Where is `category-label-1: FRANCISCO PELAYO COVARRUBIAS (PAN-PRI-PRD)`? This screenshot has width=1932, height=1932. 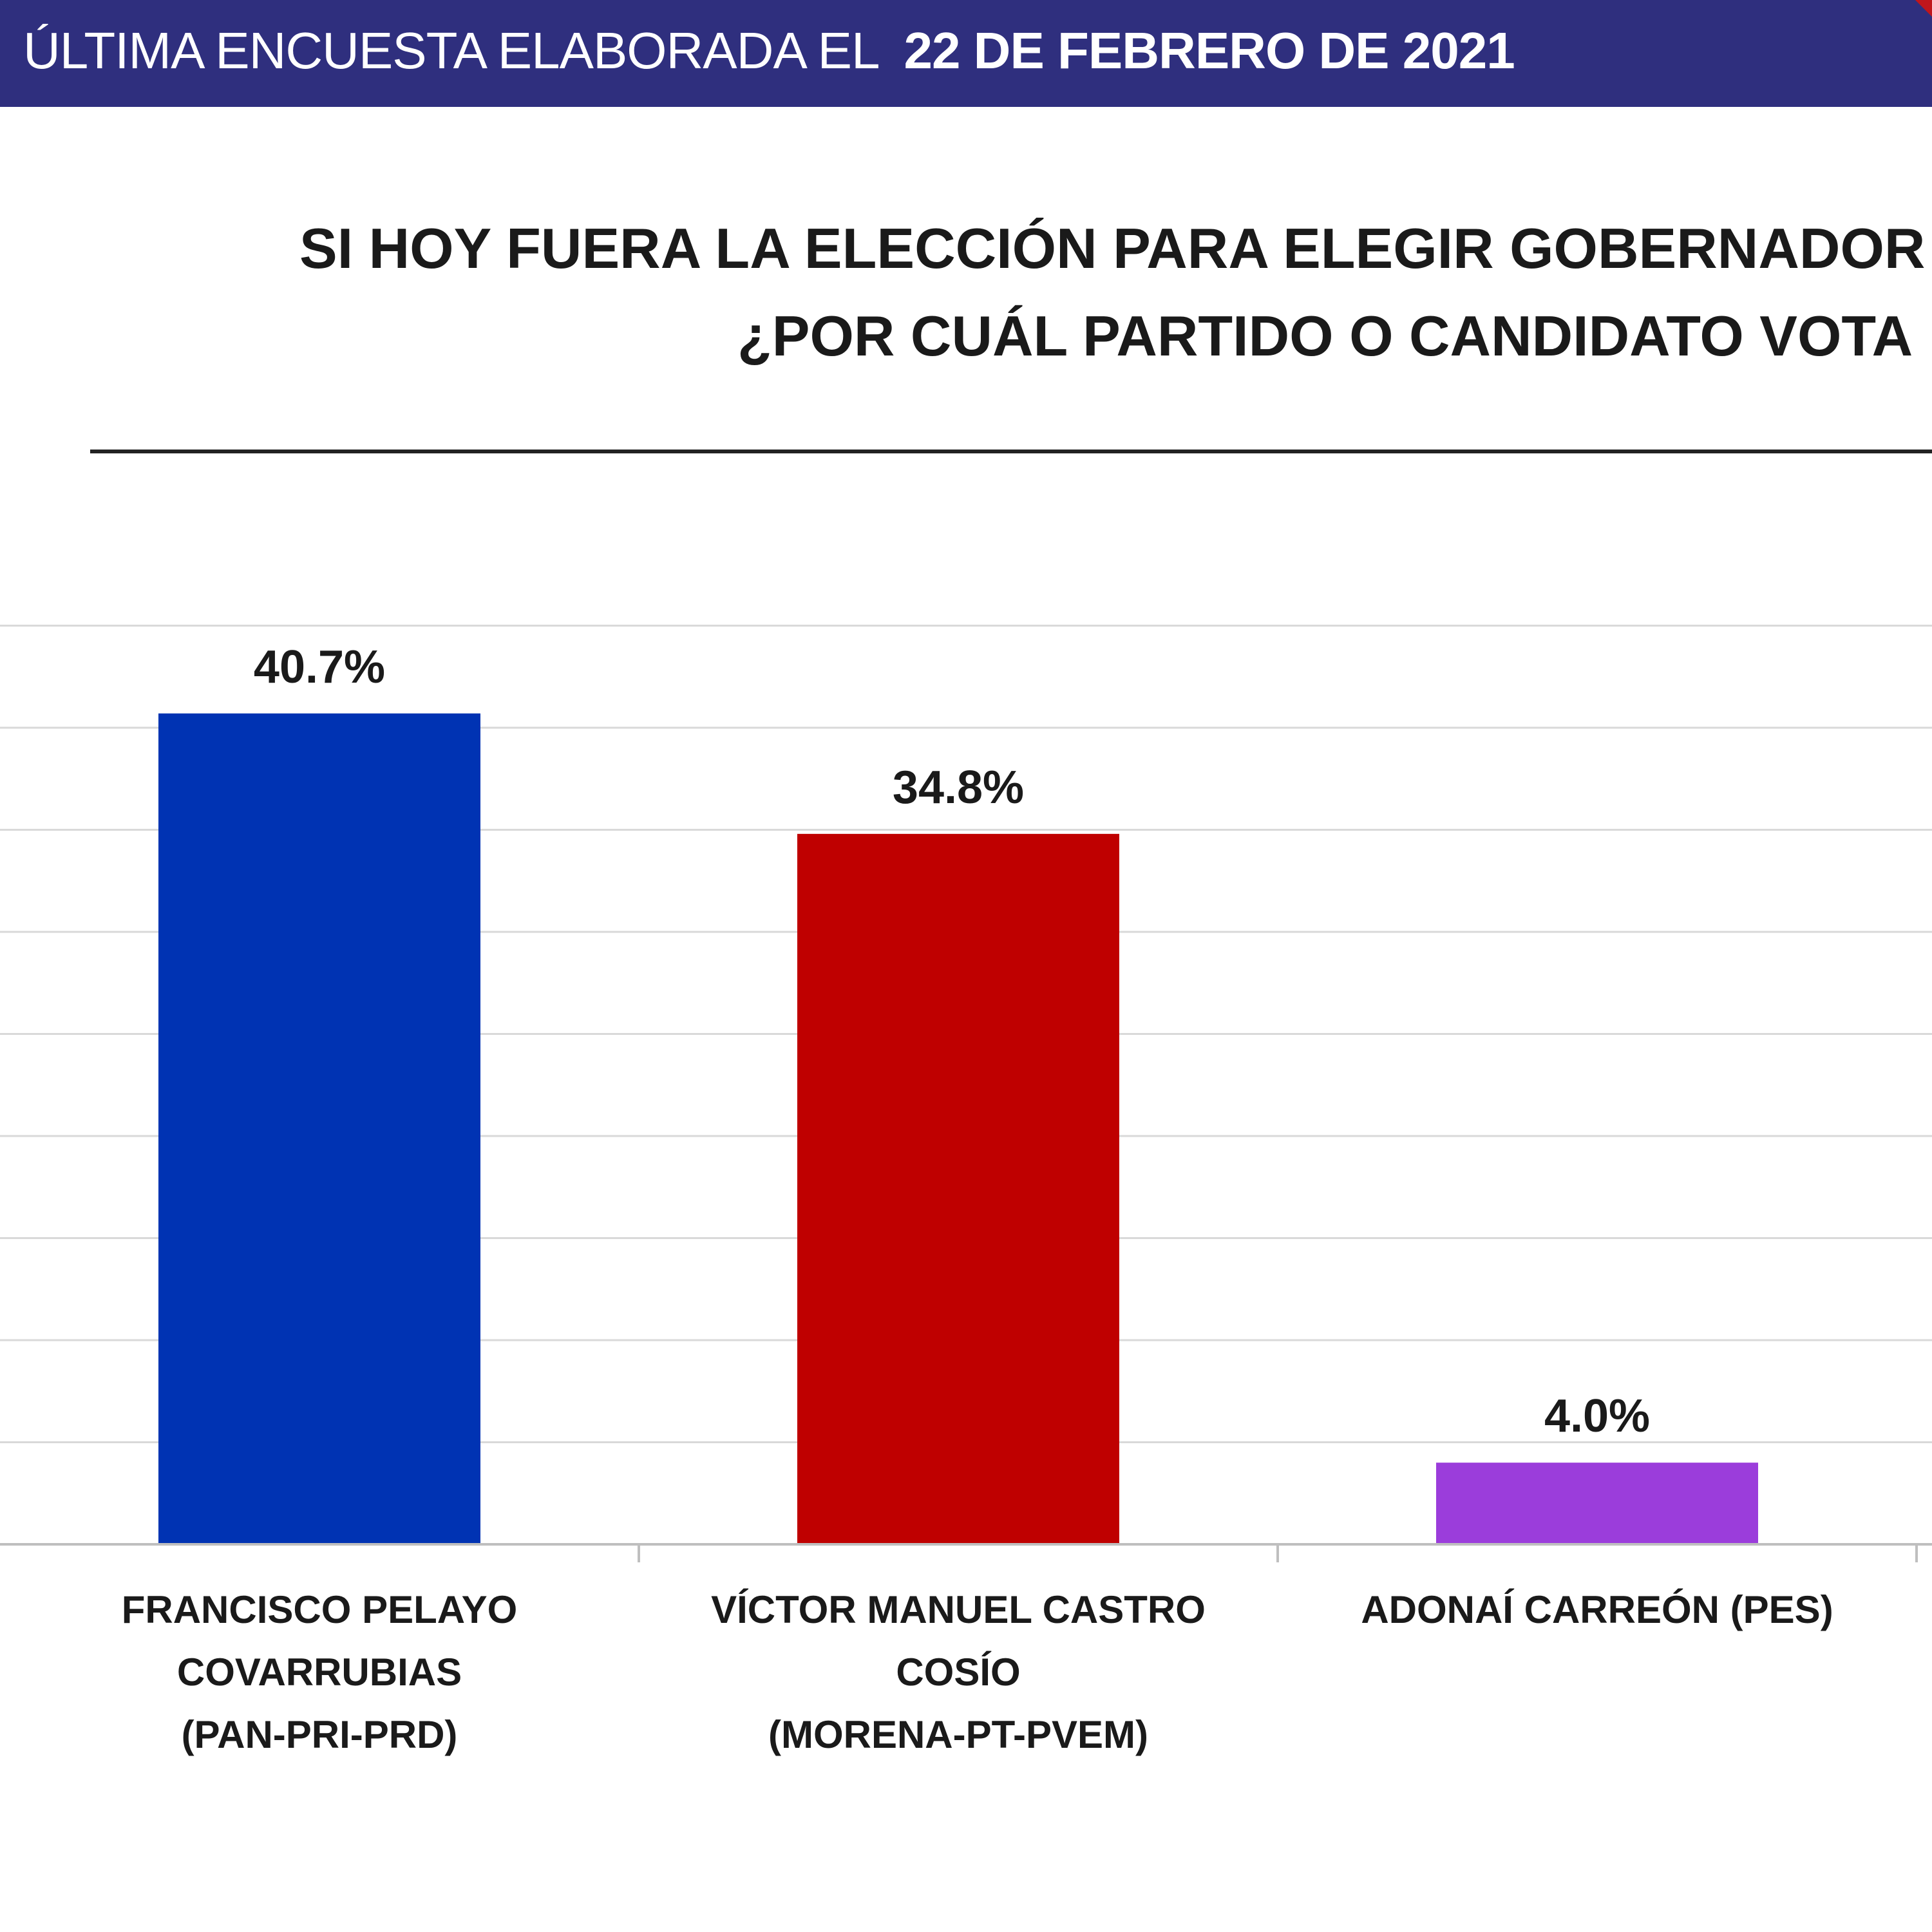
category-label-1: FRANCISCO PELAYO COVARRUBIAS (PAN-PRI-PRD) is located at coordinates (320, 1672).